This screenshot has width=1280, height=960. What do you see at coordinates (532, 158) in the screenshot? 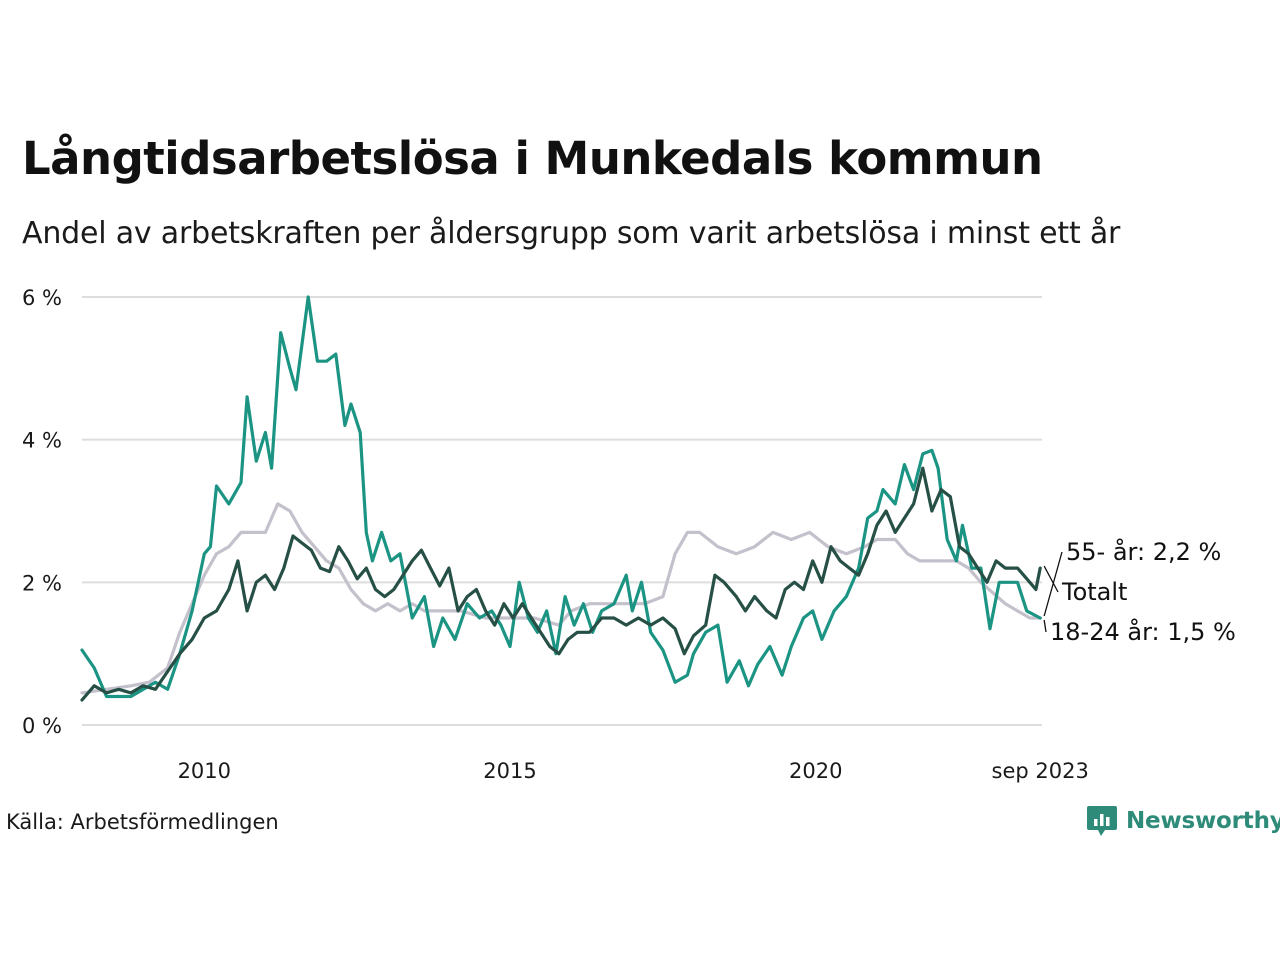
I see `chart-title: Långtidsarbetslösa i Munkedals kommun` at bounding box center [532, 158].